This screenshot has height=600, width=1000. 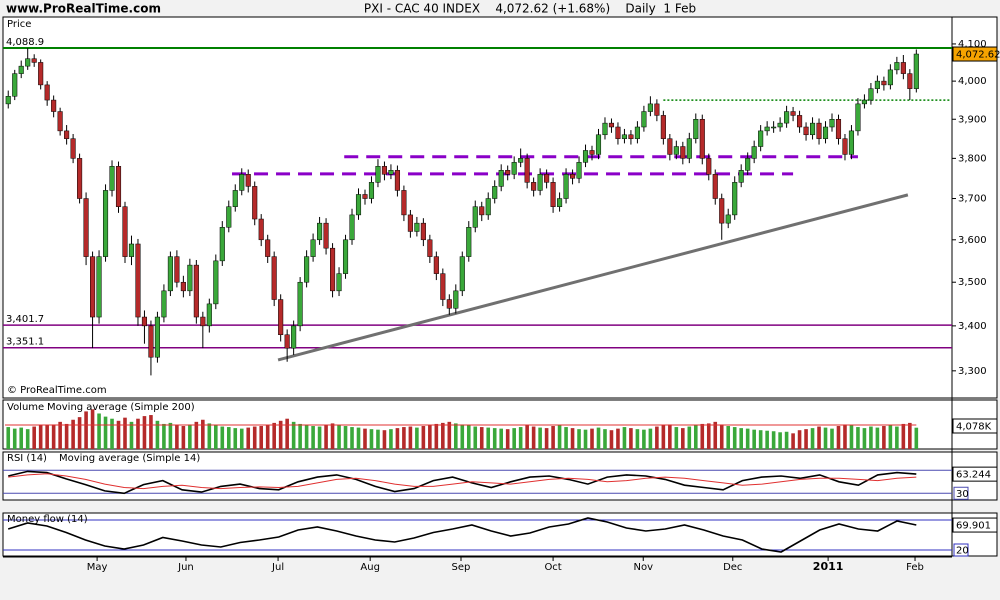 I want to click on y-tick-label: 4,100, so click(x=972, y=44).